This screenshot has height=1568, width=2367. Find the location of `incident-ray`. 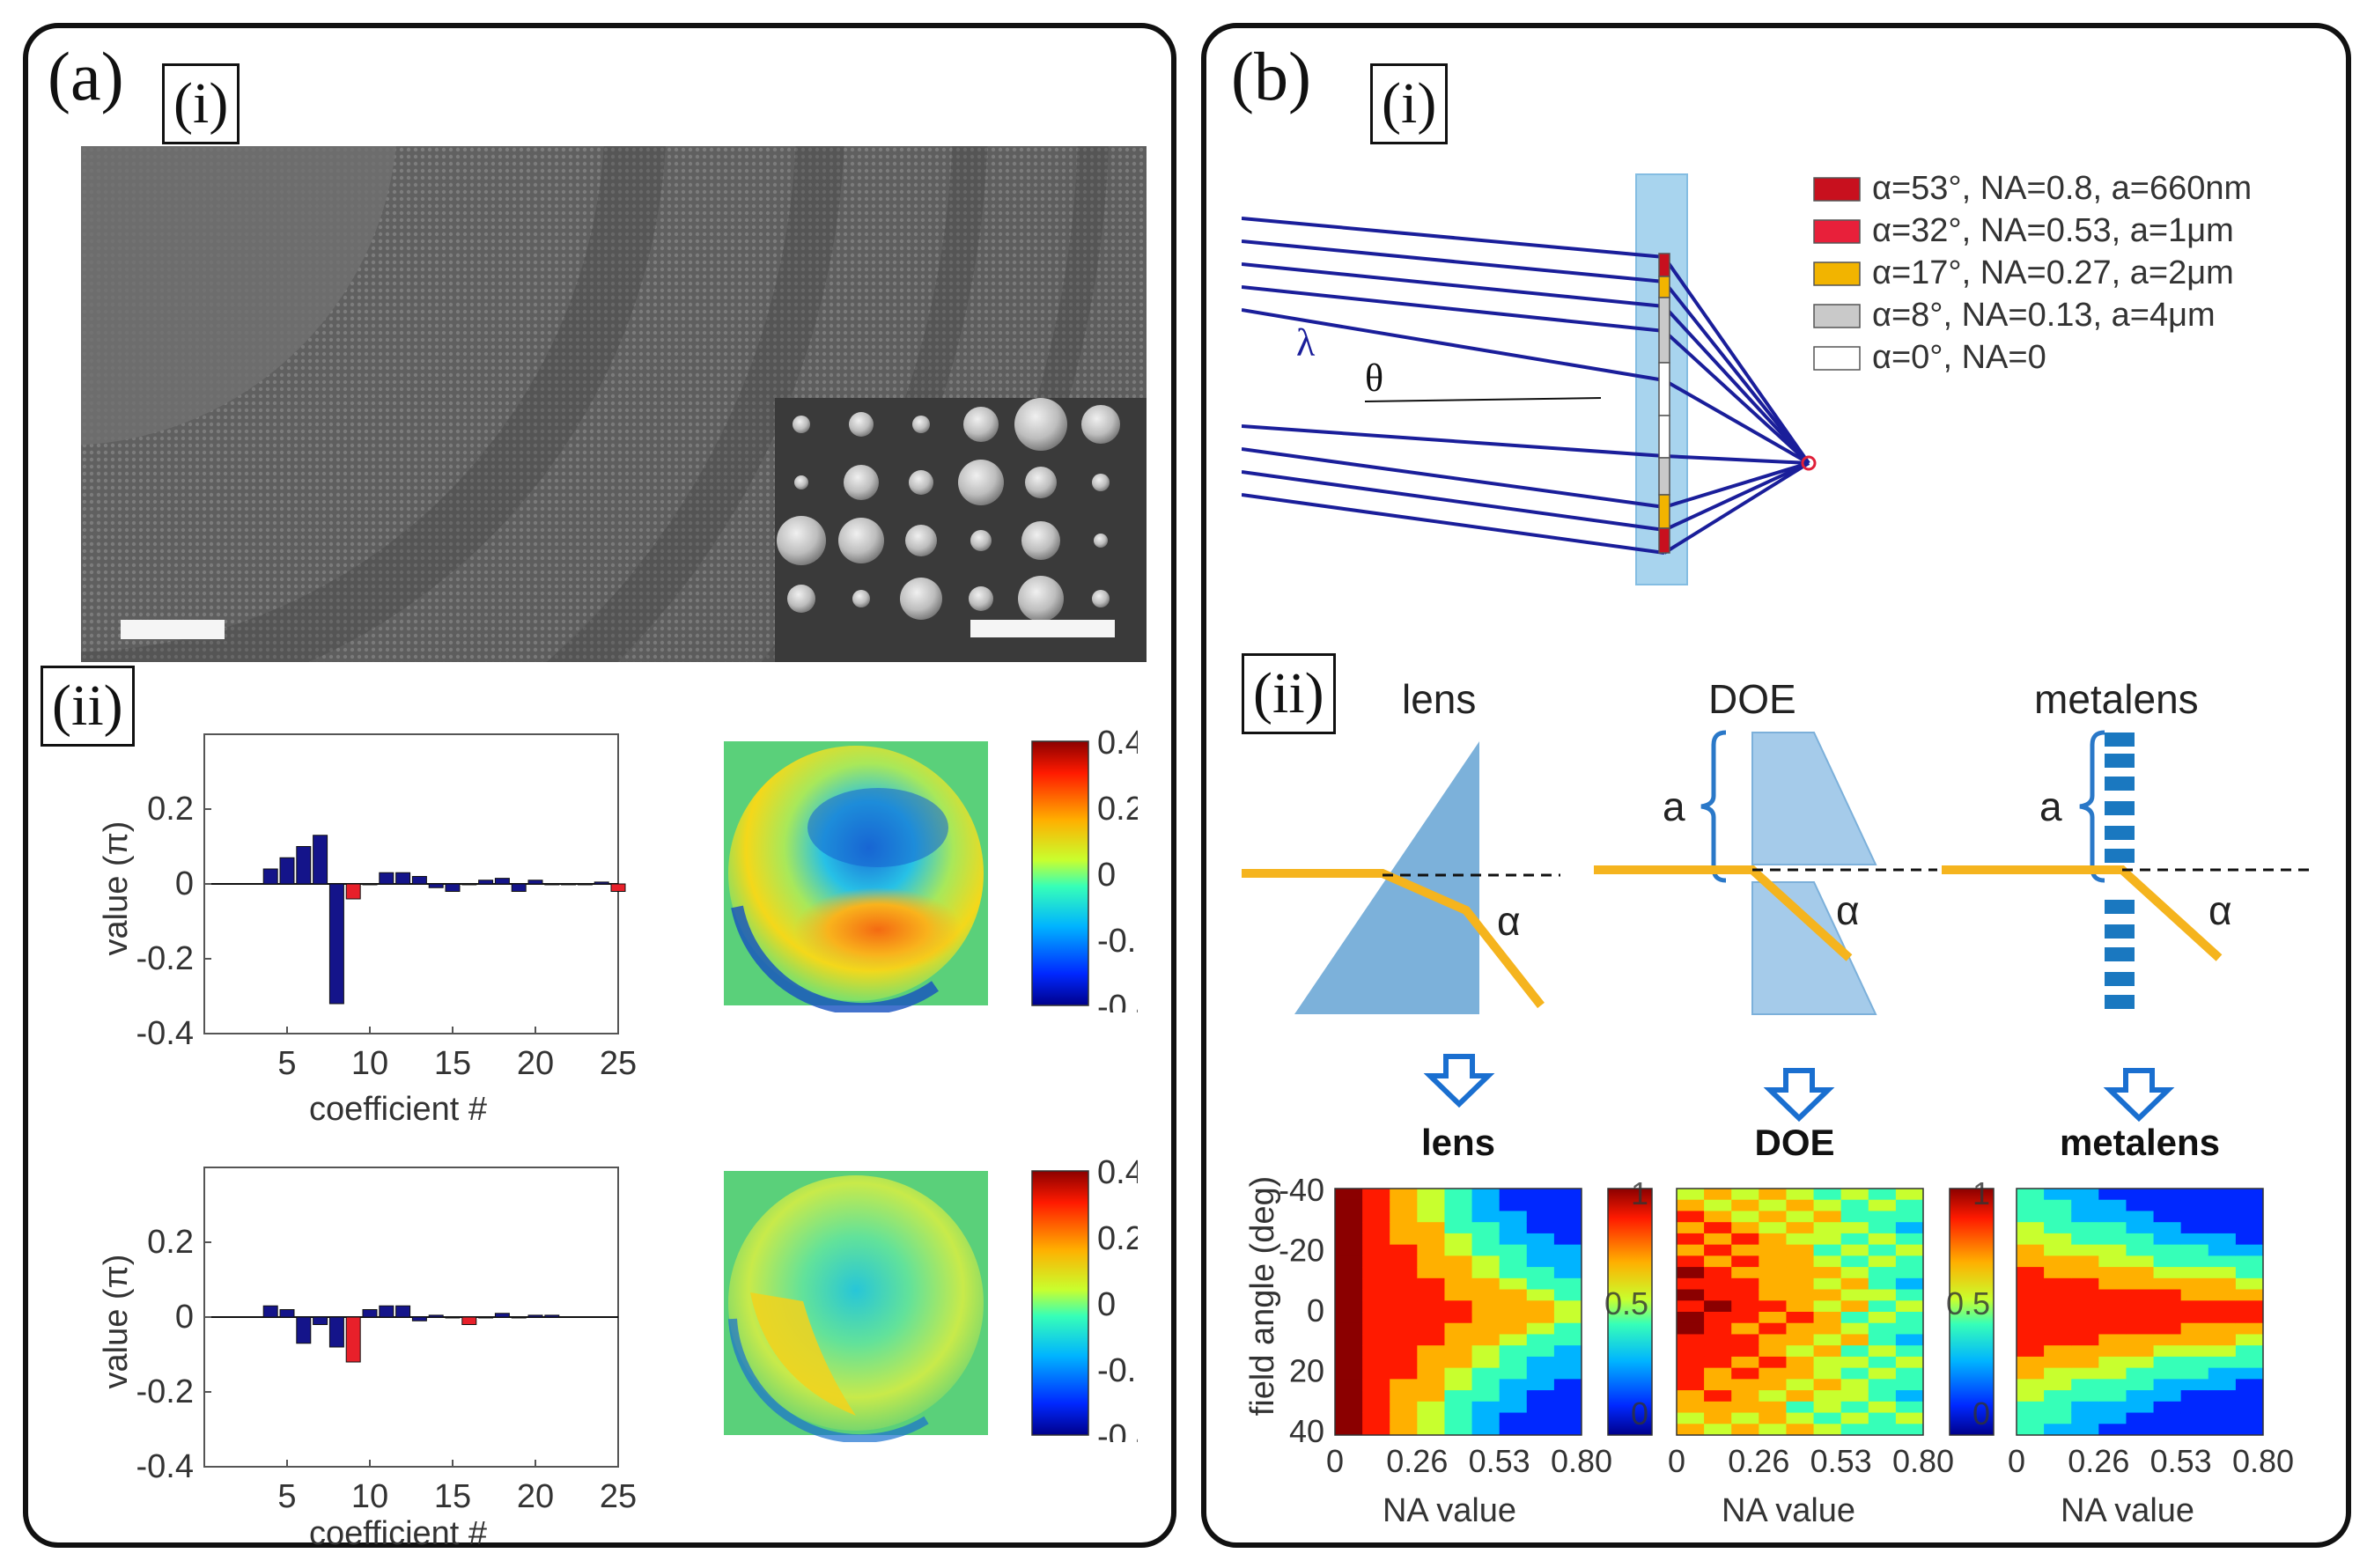

incident-ray is located at coordinates (1453, 524).